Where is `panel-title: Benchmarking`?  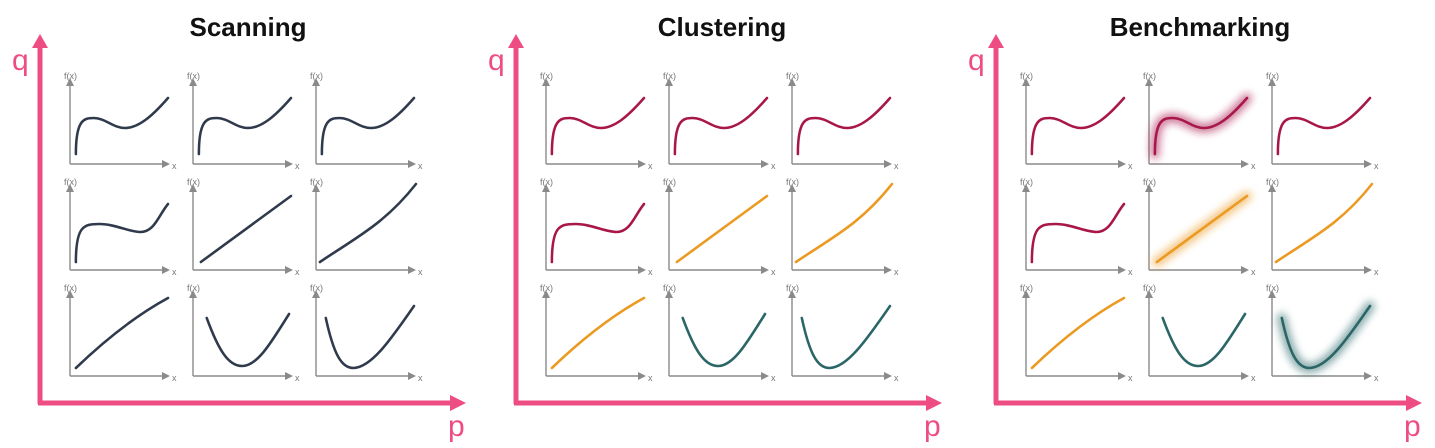
panel-title: Benchmarking is located at coordinates (1200, 27).